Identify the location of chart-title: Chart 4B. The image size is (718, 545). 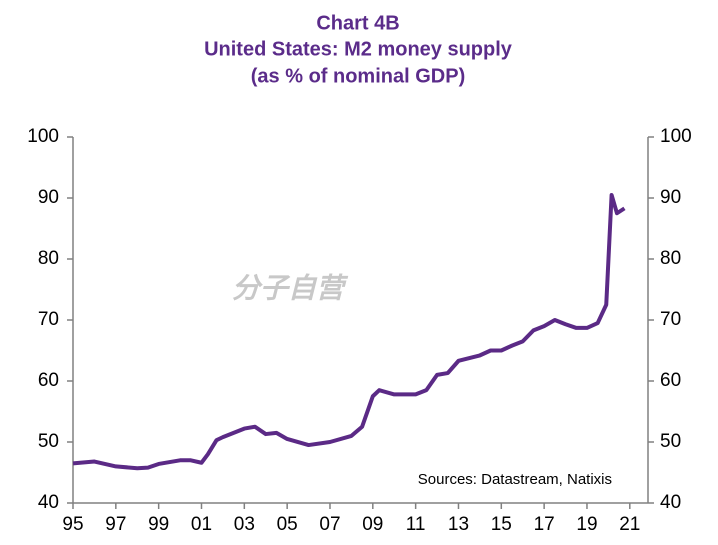
(357, 23).